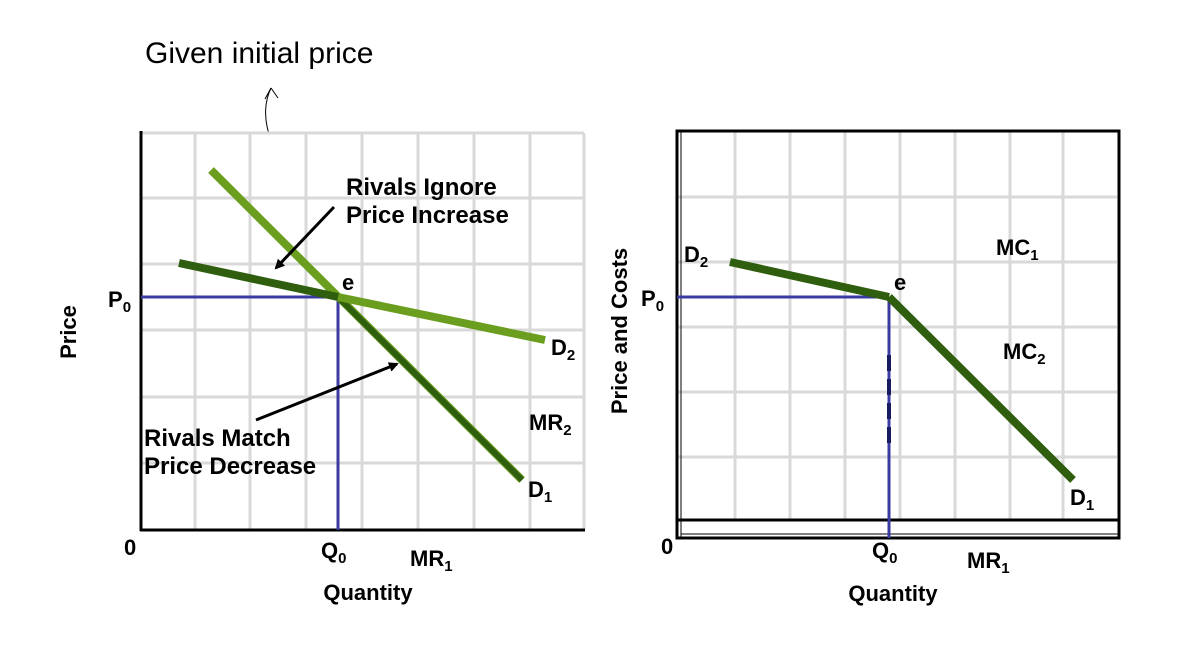 This screenshot has width=1199, height=656. I want to click on label-rivals-ignore: Rivals Ignore, so click(421, 187).